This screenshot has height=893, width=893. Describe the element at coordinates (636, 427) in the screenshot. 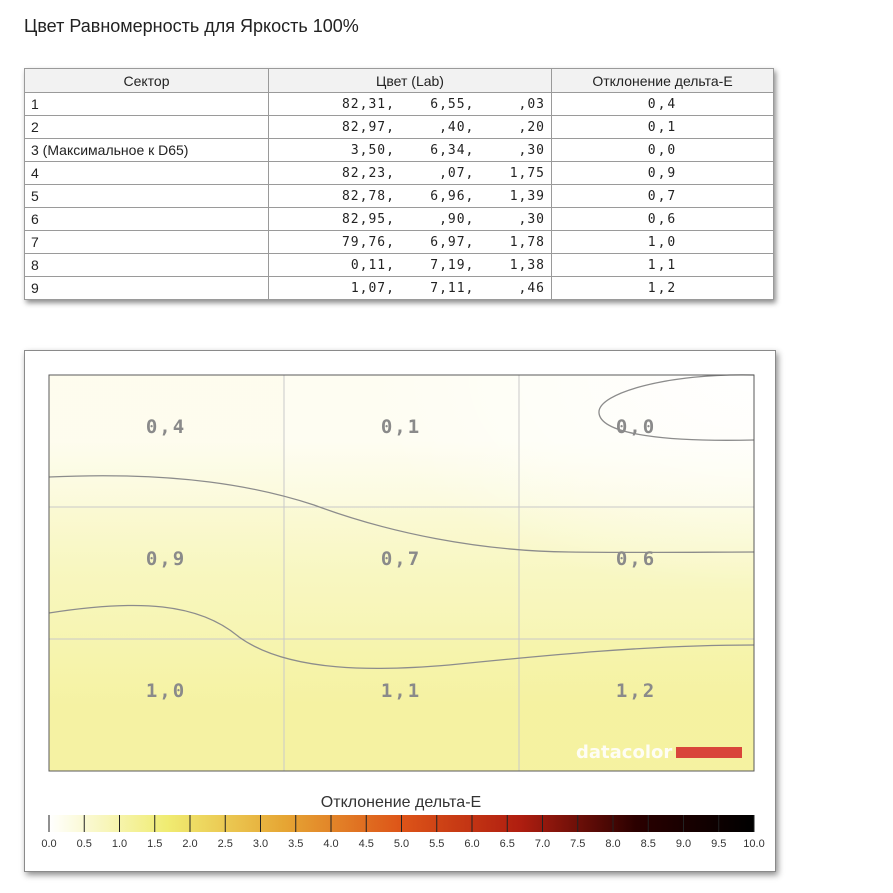

I see `heatmap-cell-label: 0,0` at that location.